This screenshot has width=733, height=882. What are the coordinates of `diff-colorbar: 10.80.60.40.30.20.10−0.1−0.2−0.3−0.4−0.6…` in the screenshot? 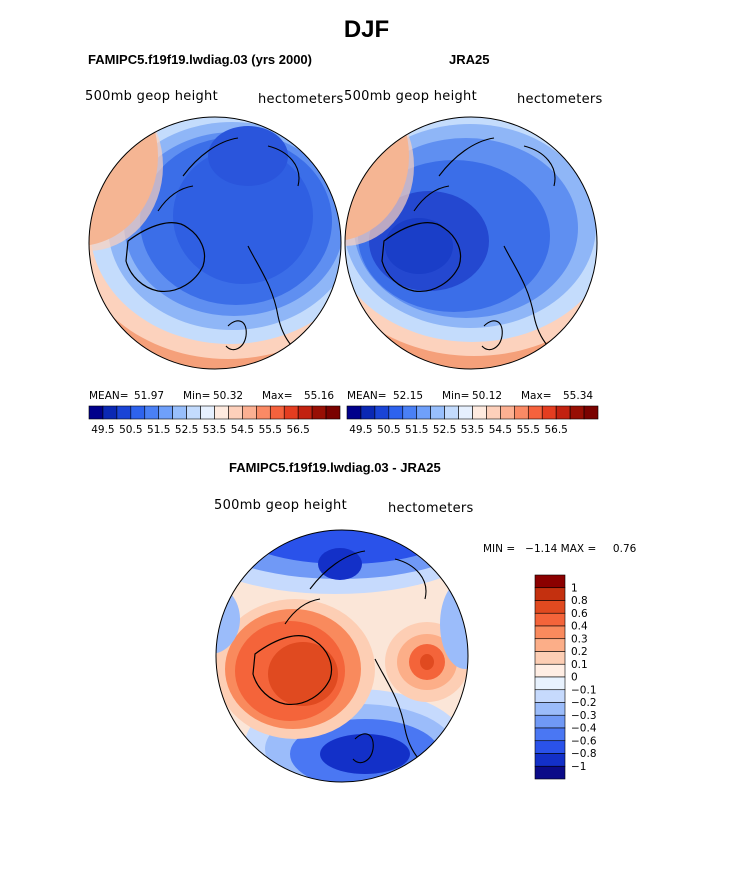 It's located at (565, 677).